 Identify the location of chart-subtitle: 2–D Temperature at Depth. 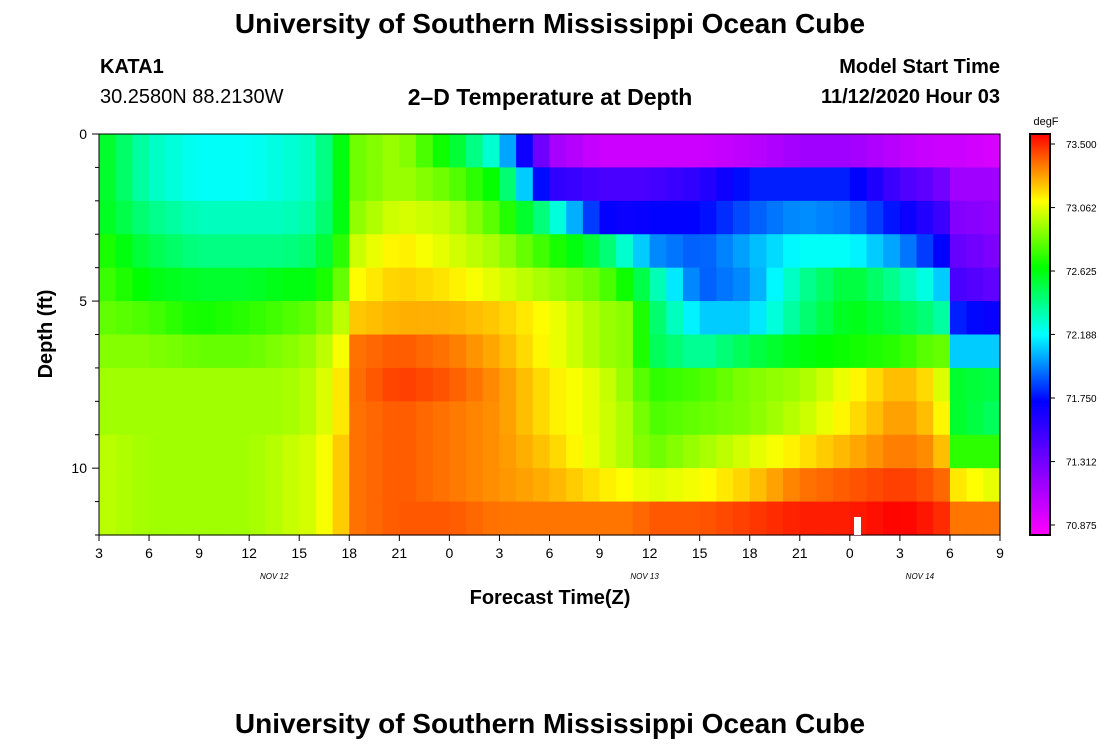
(550, 97).